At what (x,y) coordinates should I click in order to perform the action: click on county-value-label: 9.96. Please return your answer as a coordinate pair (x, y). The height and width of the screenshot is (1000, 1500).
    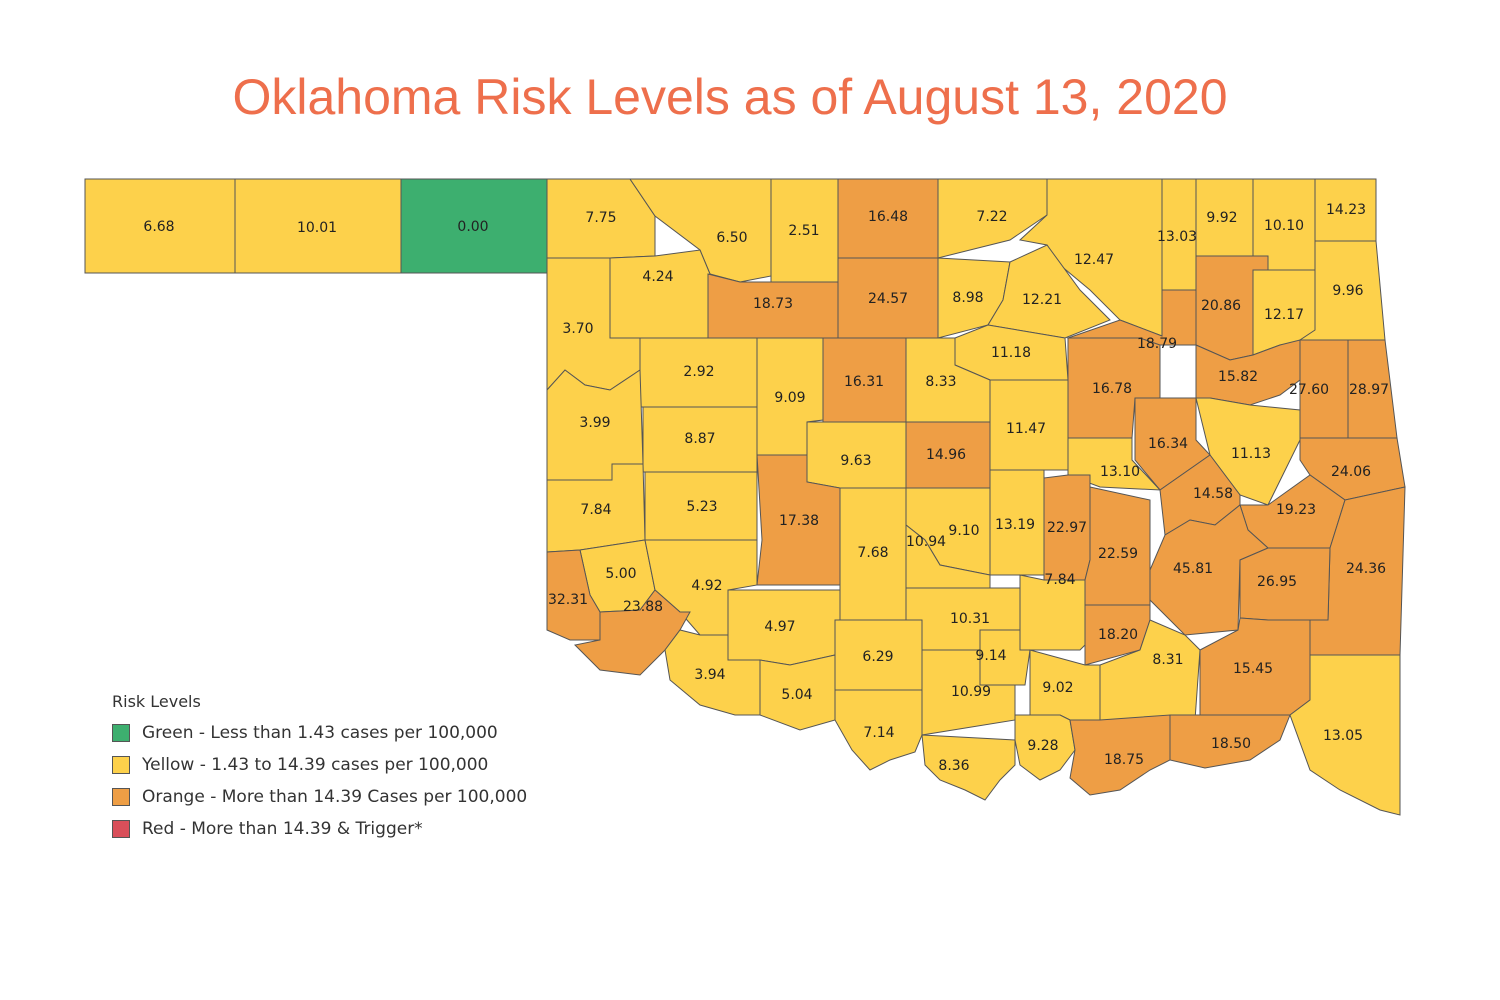
    Looking at the image, I should click on (1347, 291).